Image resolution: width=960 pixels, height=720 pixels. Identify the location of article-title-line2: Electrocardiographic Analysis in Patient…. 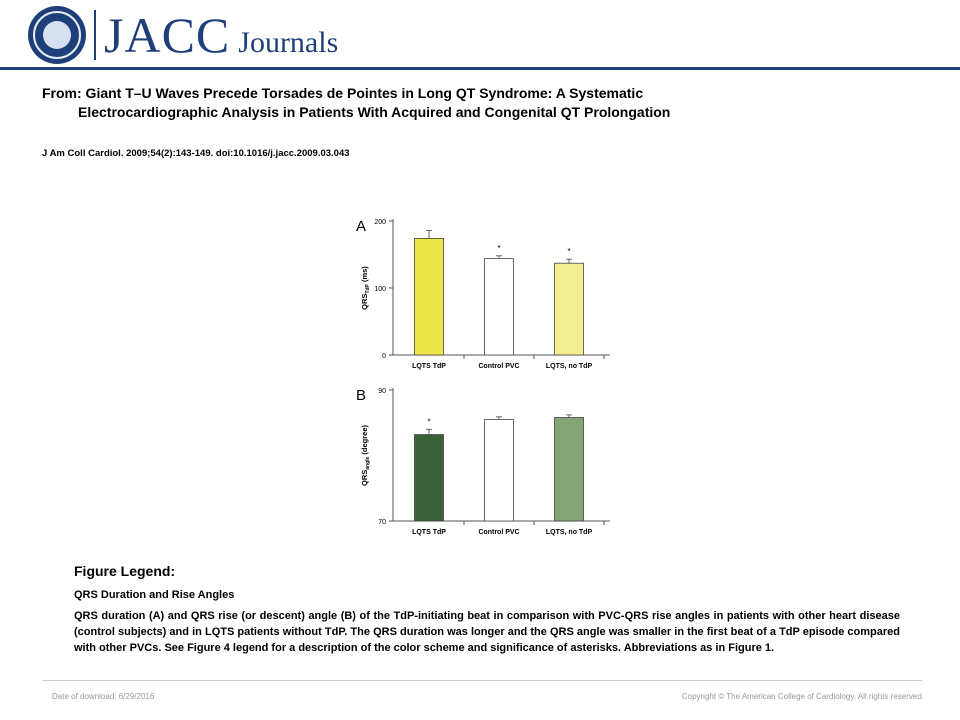
(374, 112).